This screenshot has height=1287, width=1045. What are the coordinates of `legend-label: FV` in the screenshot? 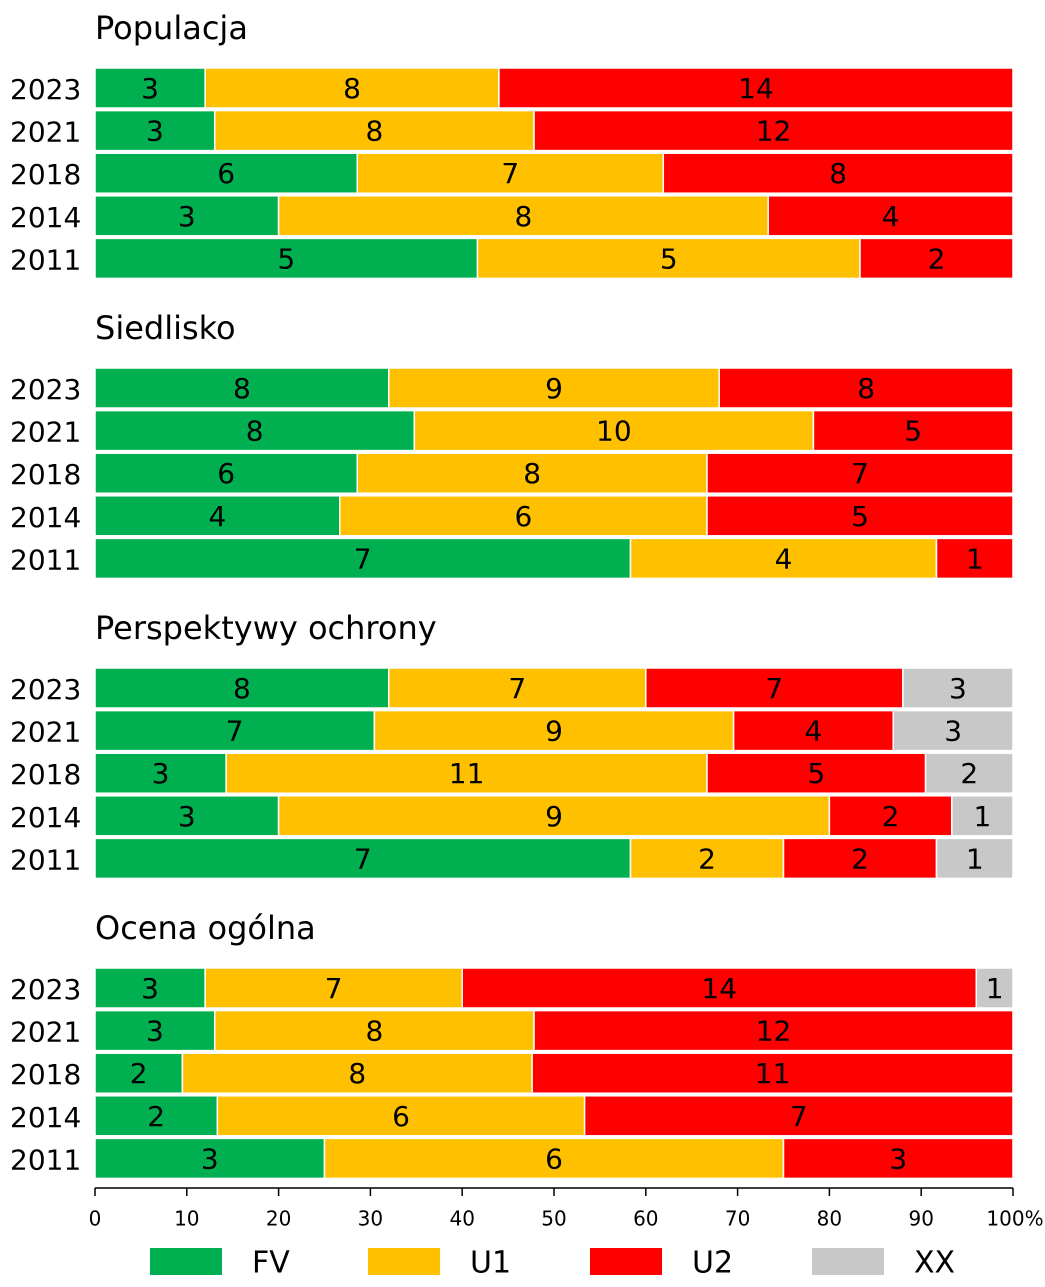 It's located at (271, 1263).